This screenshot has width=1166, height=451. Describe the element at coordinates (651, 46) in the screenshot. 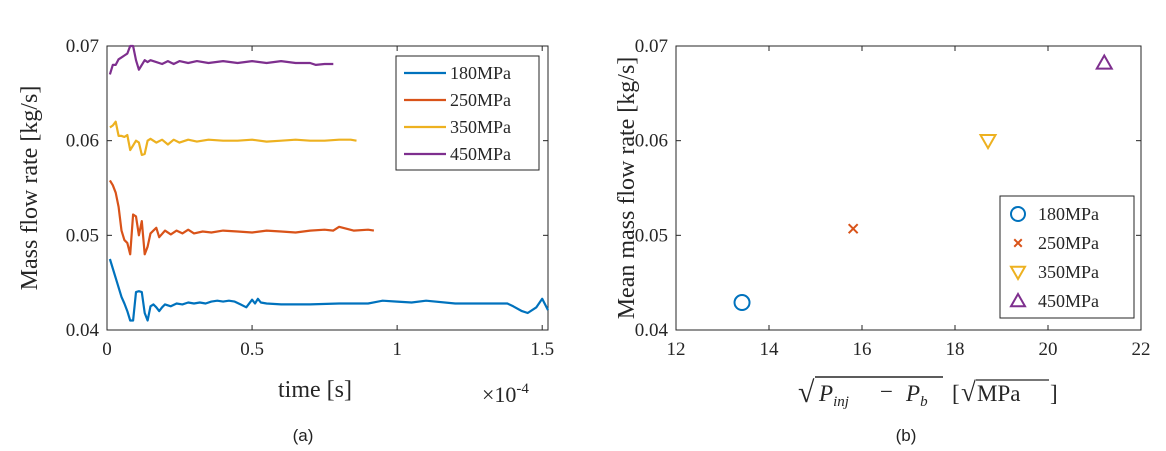

I see `panel-b-y-tick-label: 0.07` at that location.